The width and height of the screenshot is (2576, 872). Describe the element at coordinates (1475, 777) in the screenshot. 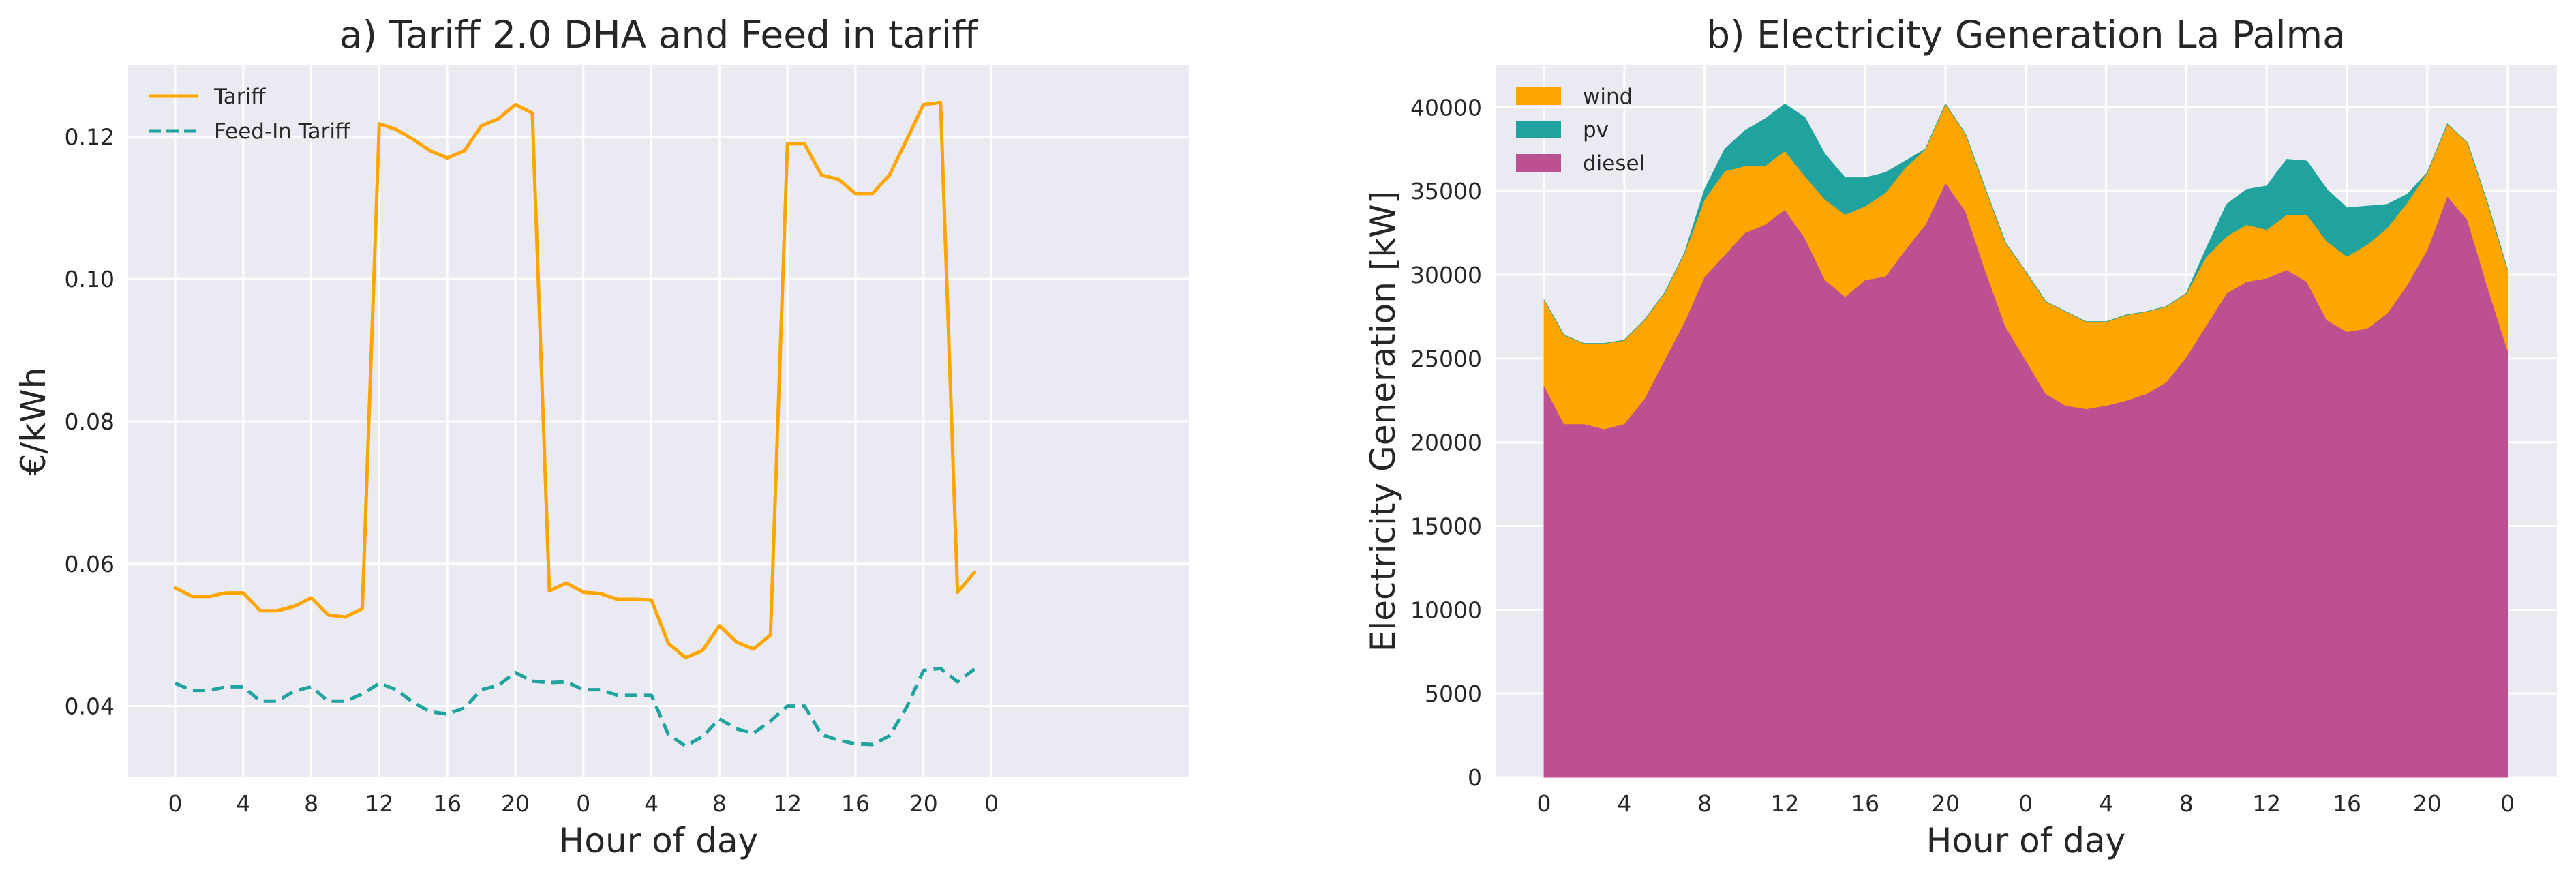

I see `y-tick-label: 0` at that location.